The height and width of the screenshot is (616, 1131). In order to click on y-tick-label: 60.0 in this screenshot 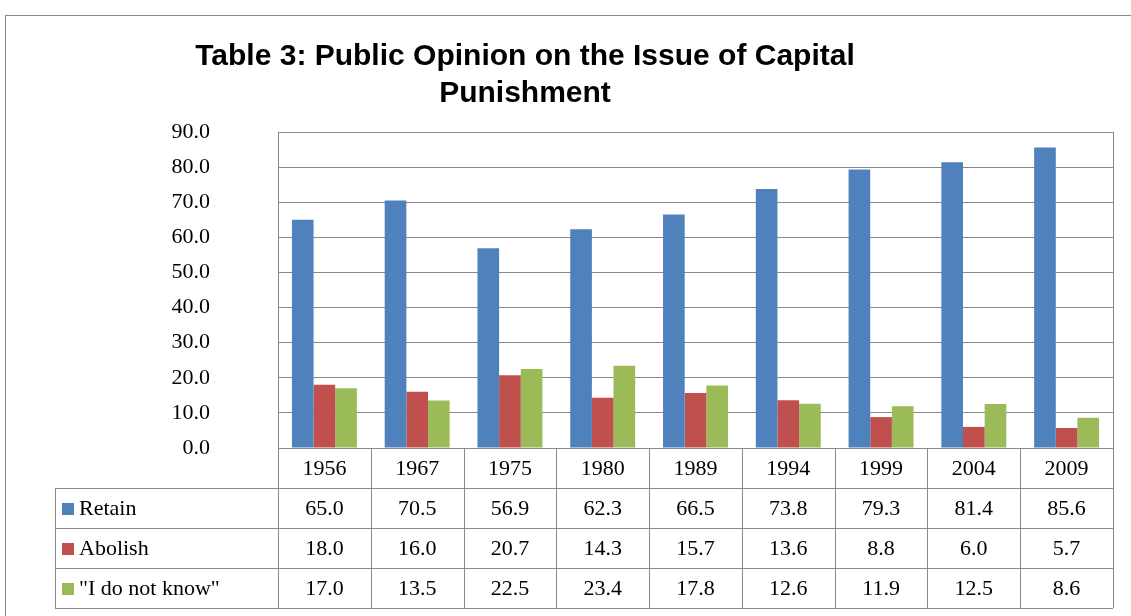, I will do `click(190, 236)`.